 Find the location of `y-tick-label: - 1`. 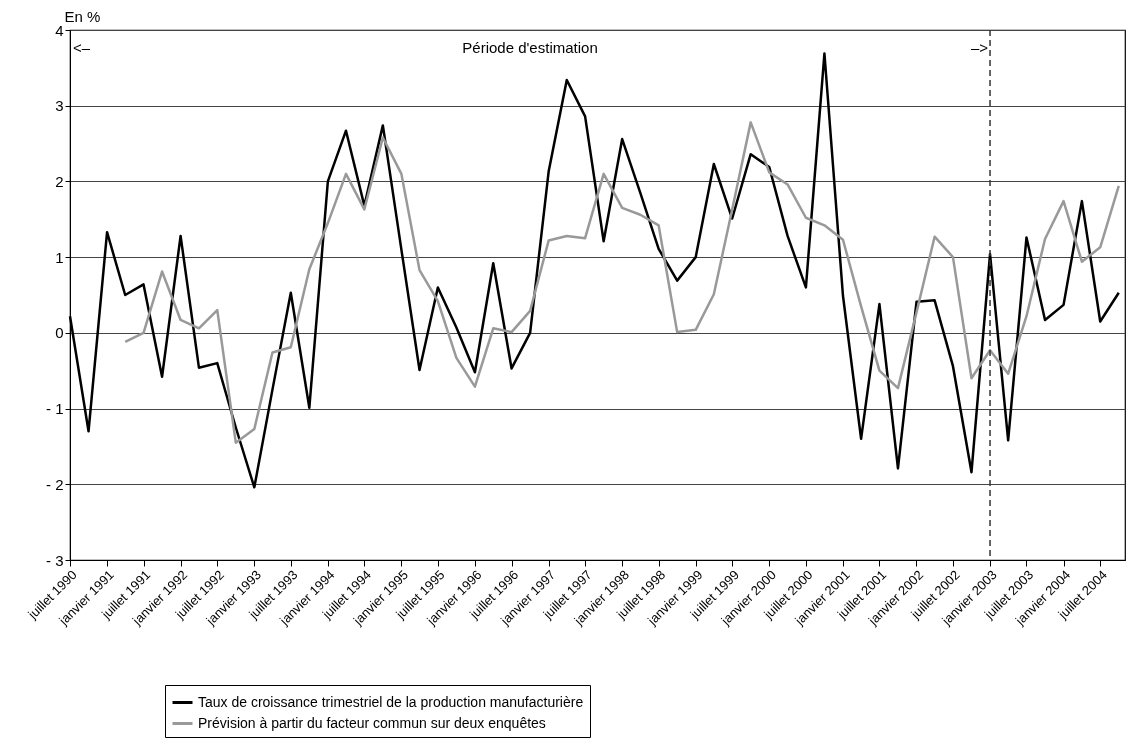

y-tick-label: - 1 is located at coordinates (54, 409).